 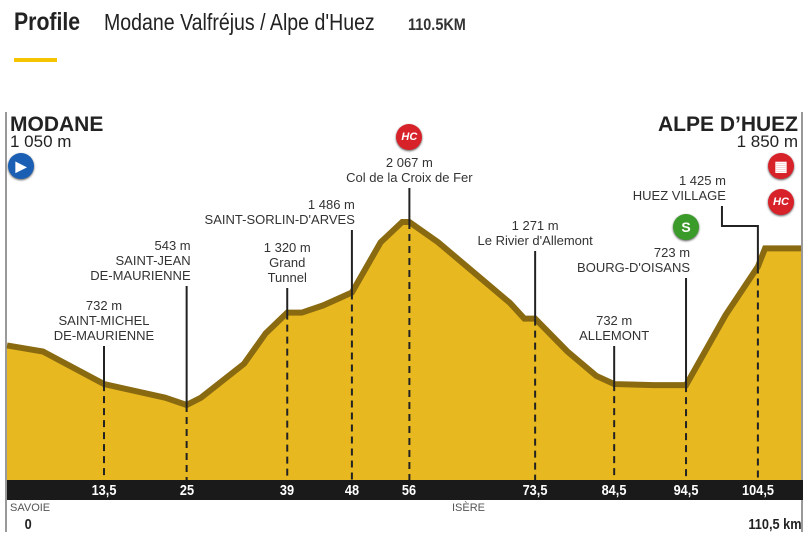 I want to click on stage-distance: 110.5KM, so click(x=437, y=24).